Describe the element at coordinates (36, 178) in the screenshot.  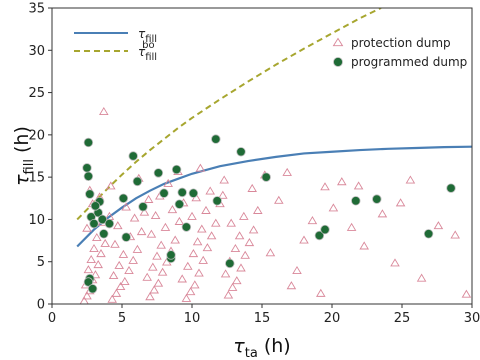
I see `y-tick-label: 15` at that location.